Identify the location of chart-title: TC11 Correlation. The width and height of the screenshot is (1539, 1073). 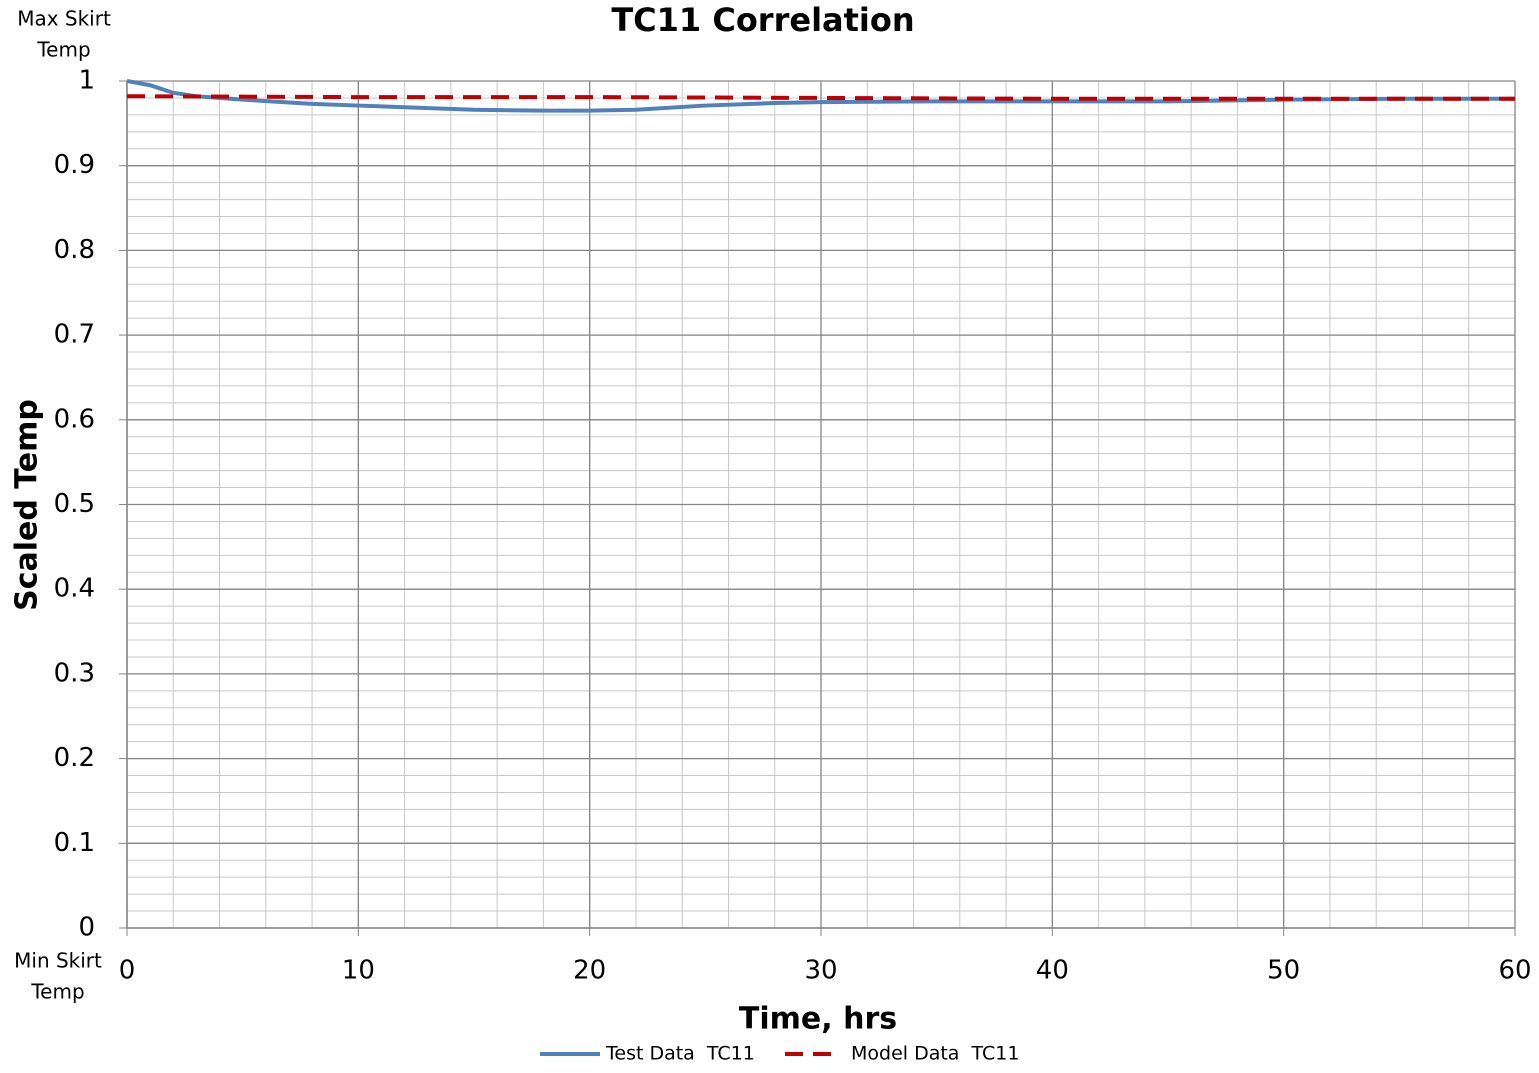
(762, 20).